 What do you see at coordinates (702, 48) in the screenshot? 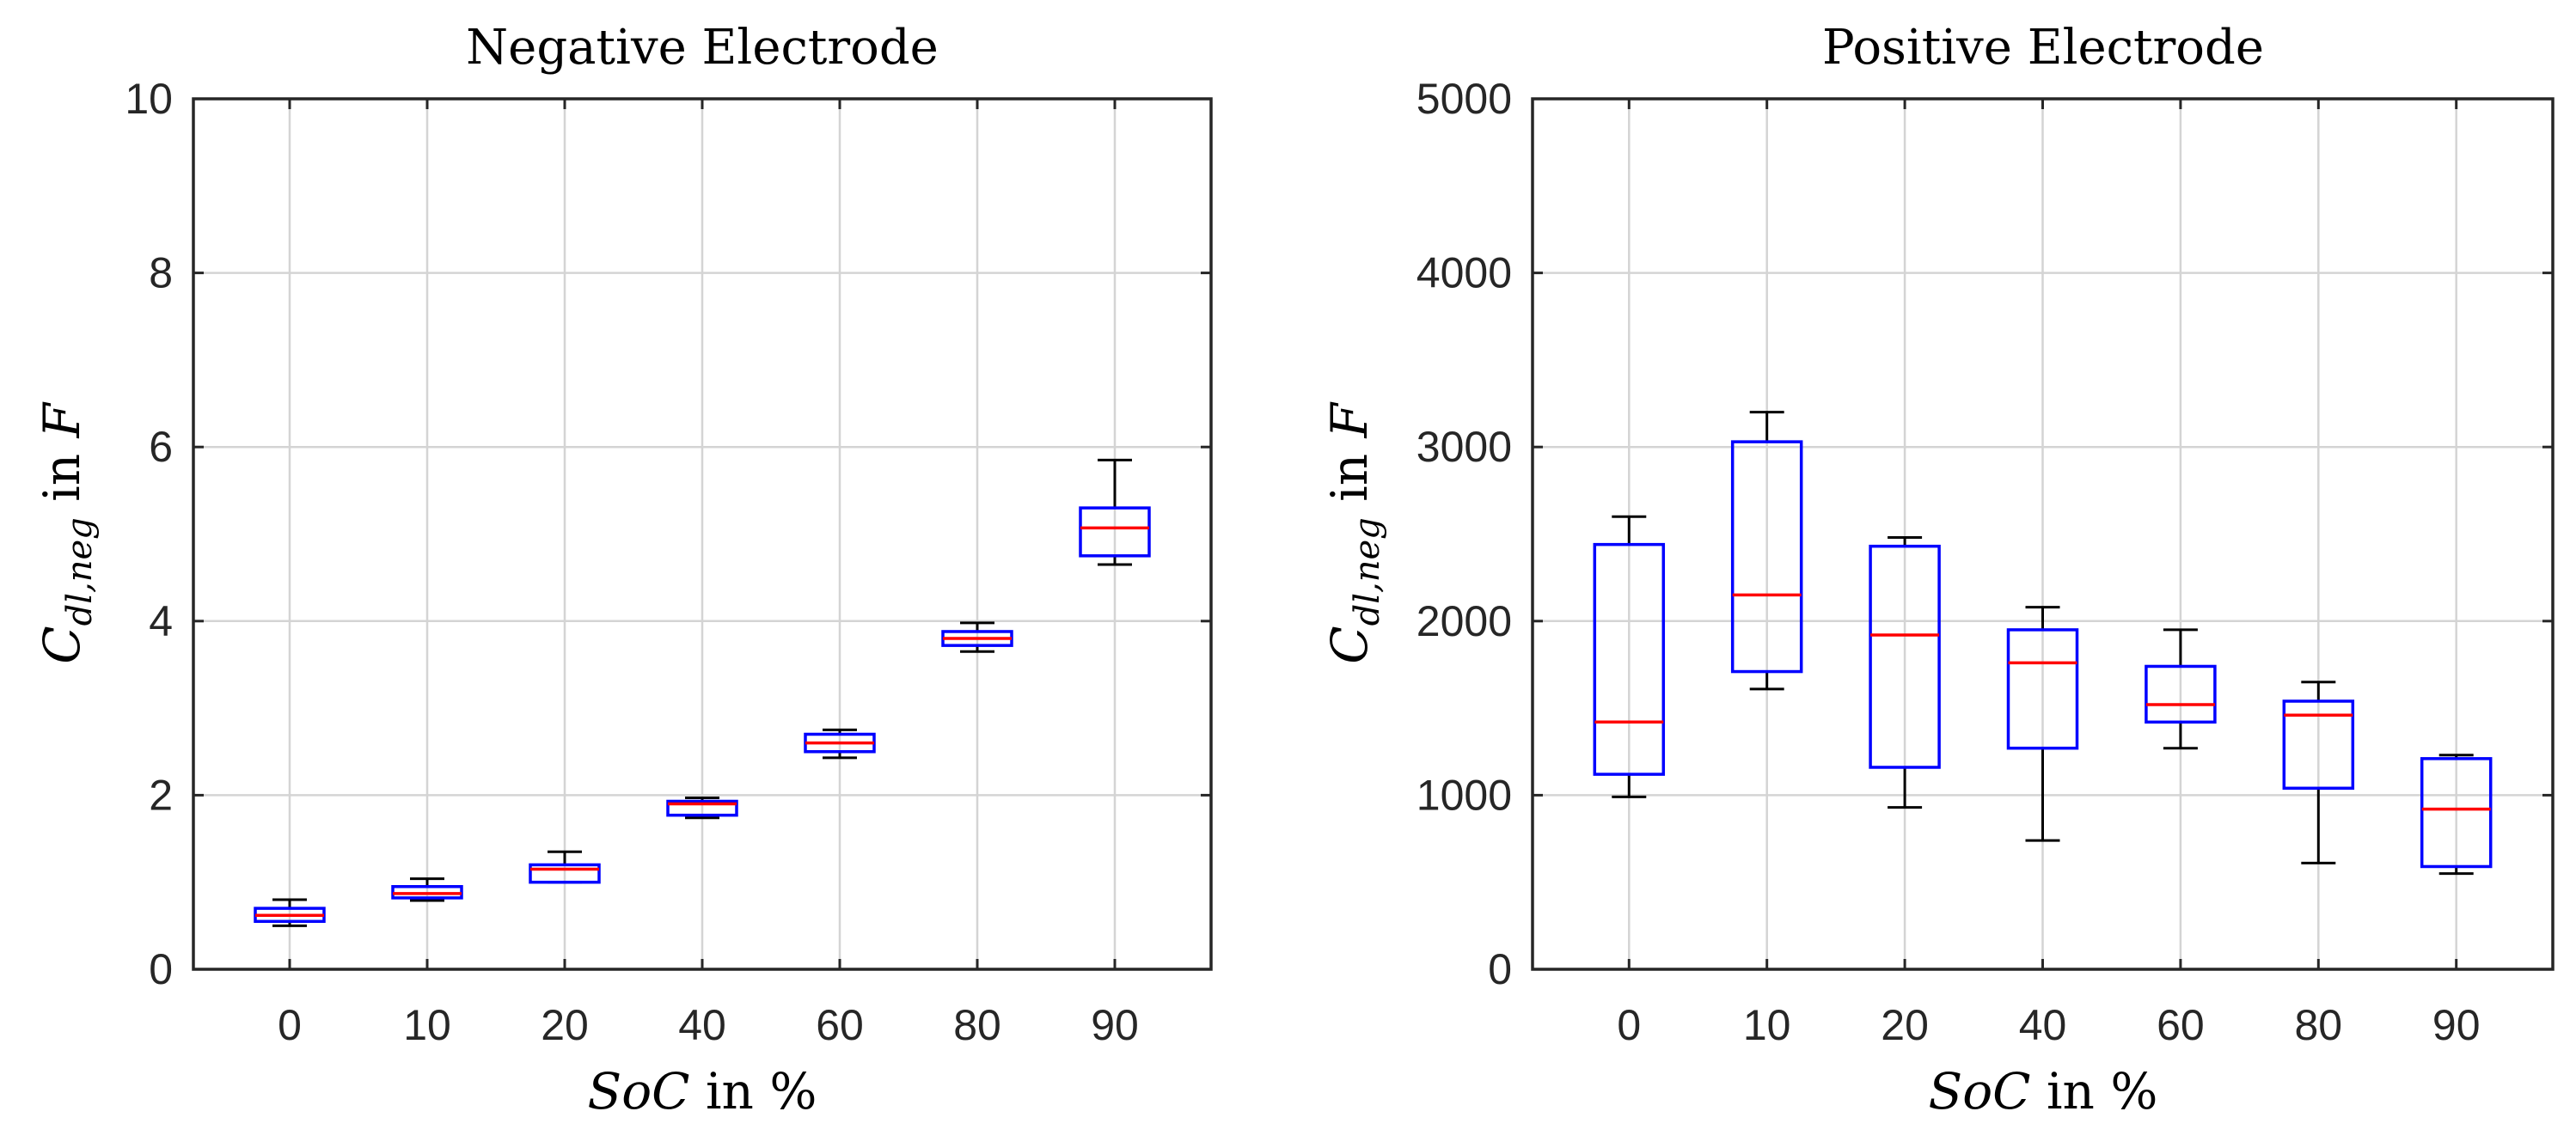
I see `chart-title: Negative Electrode` at bounding box center [702, 48].